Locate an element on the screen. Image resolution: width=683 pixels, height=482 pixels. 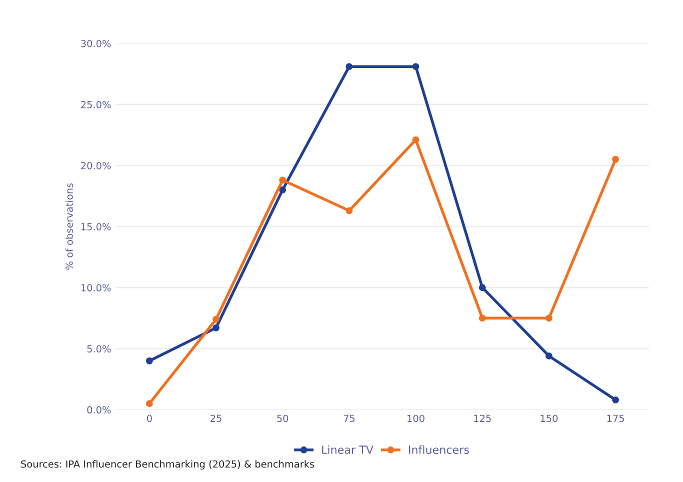
x-tick-label: 25 is located at coordinates (216, 418).